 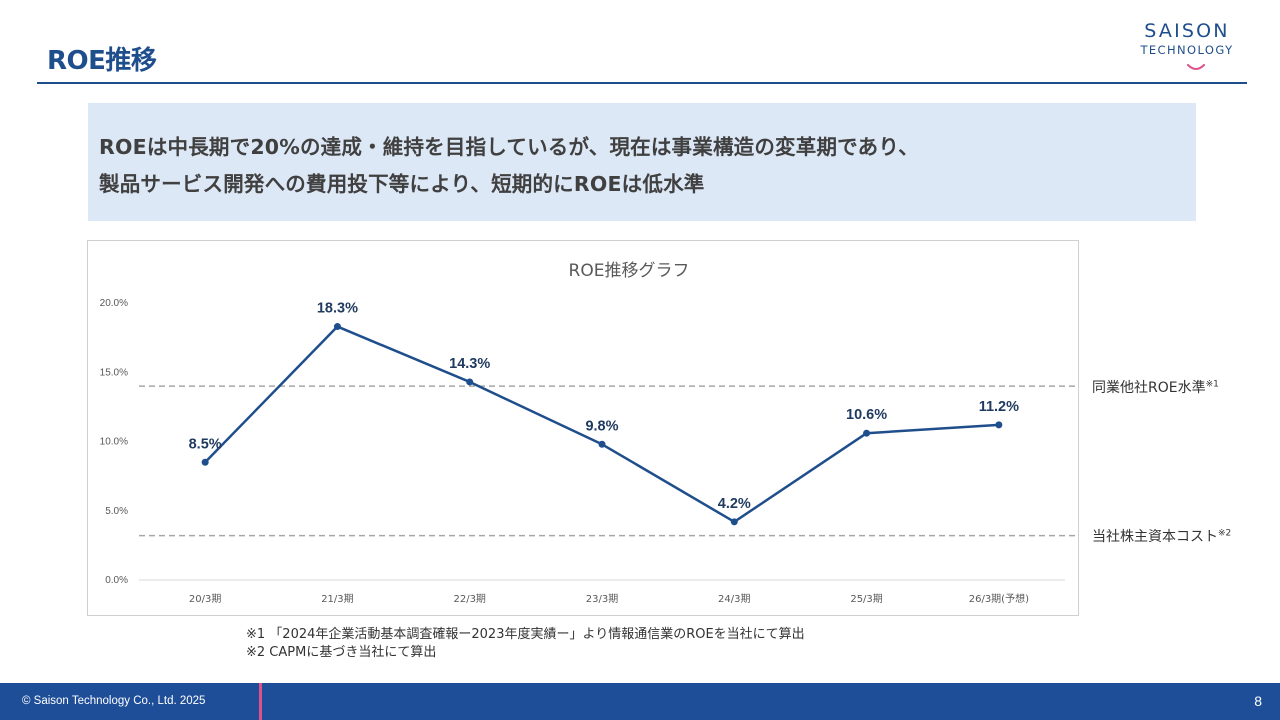 I want to click on x-tick-label: 24/3期, so click(x=734, y=599).